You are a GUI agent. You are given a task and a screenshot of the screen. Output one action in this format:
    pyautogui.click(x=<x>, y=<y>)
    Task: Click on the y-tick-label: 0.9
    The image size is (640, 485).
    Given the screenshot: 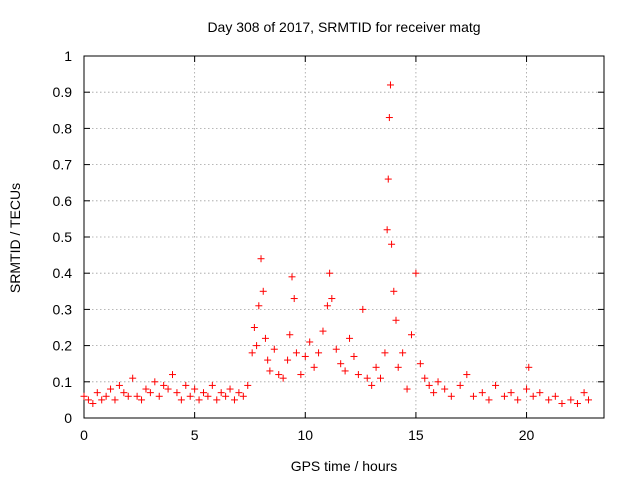 What is the action you would take?
    pyautogui.click(x=63, y=92)
    